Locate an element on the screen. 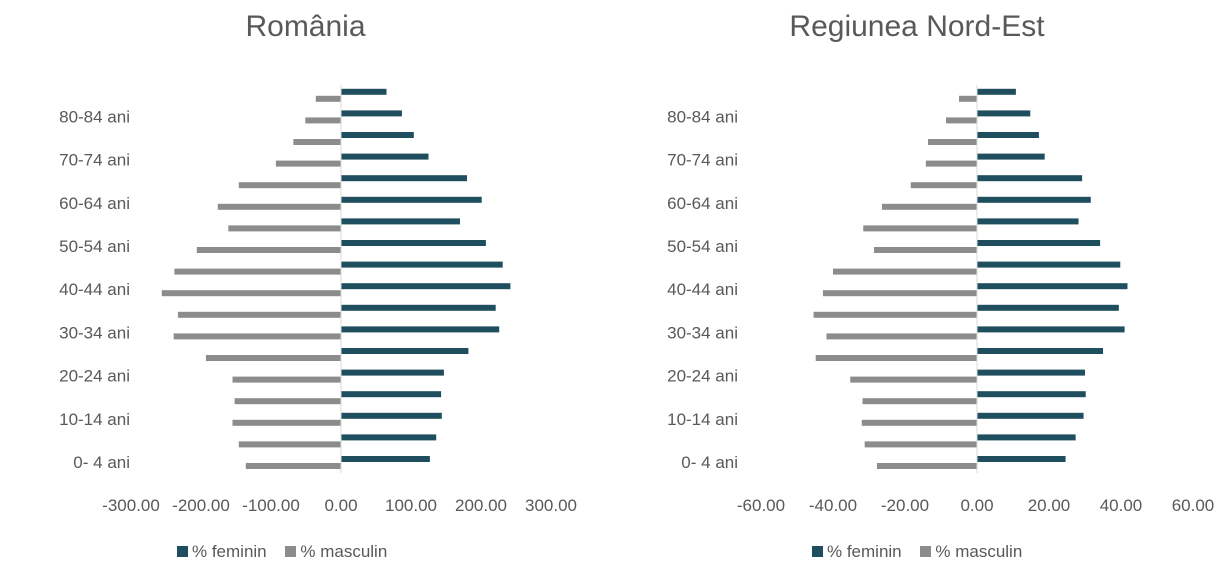  x-tick-label: 60.00 is located at coordinates (1193, 505).